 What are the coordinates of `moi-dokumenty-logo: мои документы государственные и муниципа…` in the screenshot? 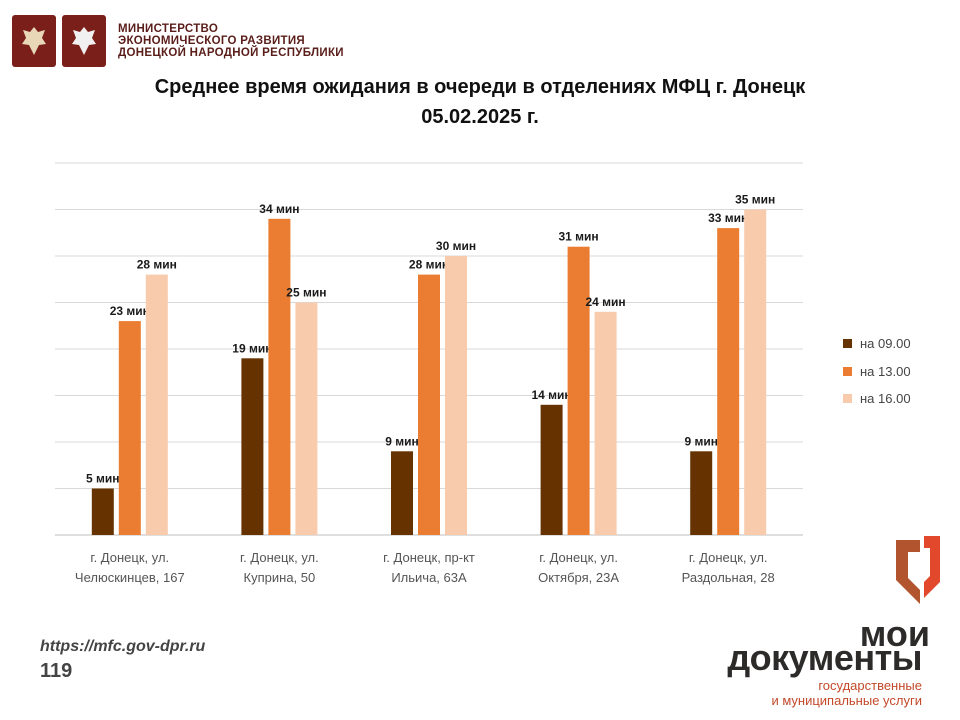 It's located at (830, 618).